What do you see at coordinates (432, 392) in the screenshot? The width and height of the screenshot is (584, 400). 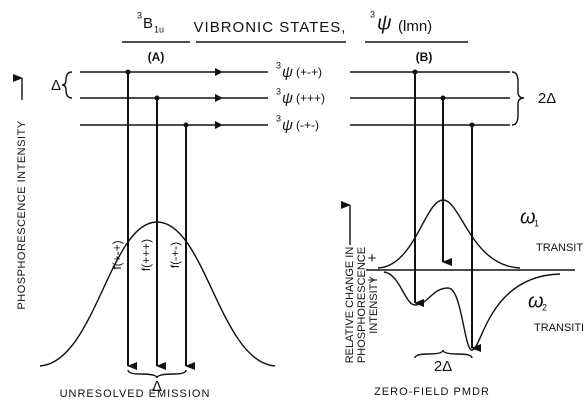 I see `caption: ZERO-FIELD PMDR` at bounding box center [432, 392].